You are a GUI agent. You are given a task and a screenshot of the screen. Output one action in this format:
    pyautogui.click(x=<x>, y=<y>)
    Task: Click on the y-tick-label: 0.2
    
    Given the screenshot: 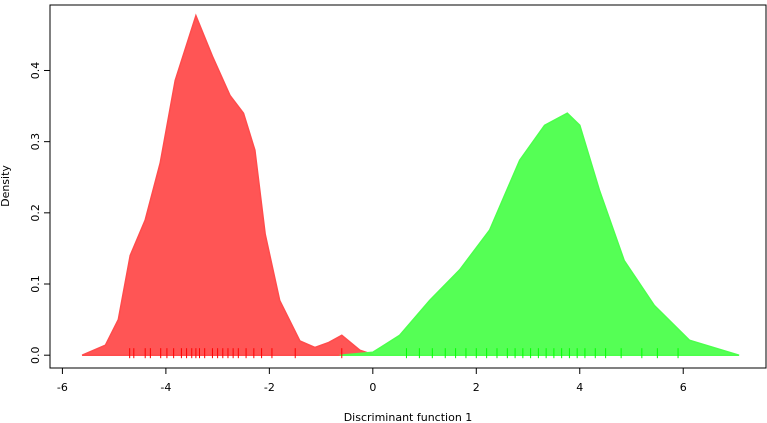 What is the action you would take?
    pyautogui.click(x=35, y=213)
    